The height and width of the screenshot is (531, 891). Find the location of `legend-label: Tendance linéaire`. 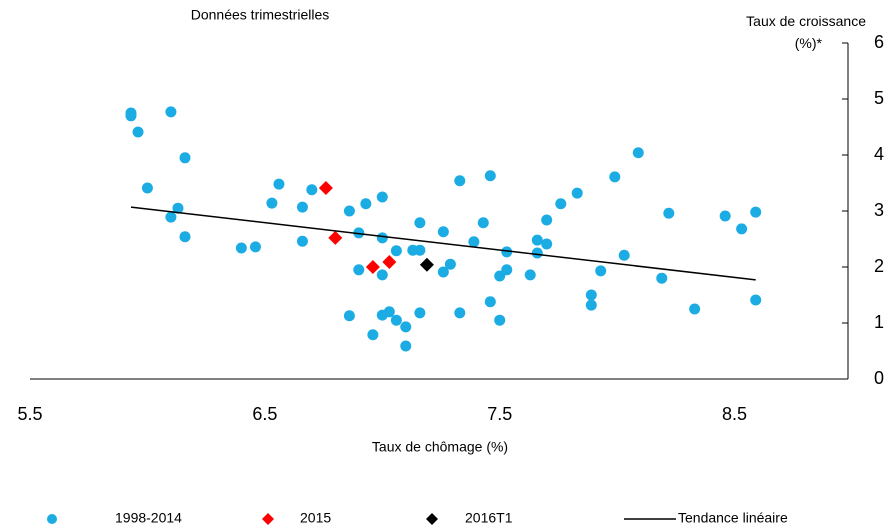

legend-label: Tendance linéaire is located at coordinates (733, 518).